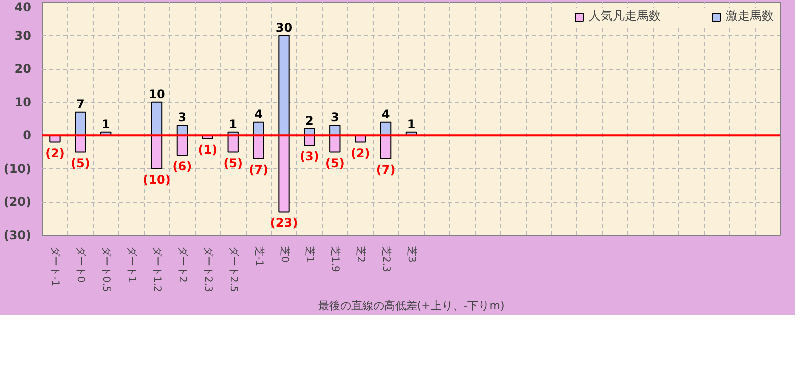 This screenshot has height=367, width=800. What do you see at coordinates (18, 235) in the screenshot?
I see `y-tick-label: (30)` at bounding box center [18, 235].